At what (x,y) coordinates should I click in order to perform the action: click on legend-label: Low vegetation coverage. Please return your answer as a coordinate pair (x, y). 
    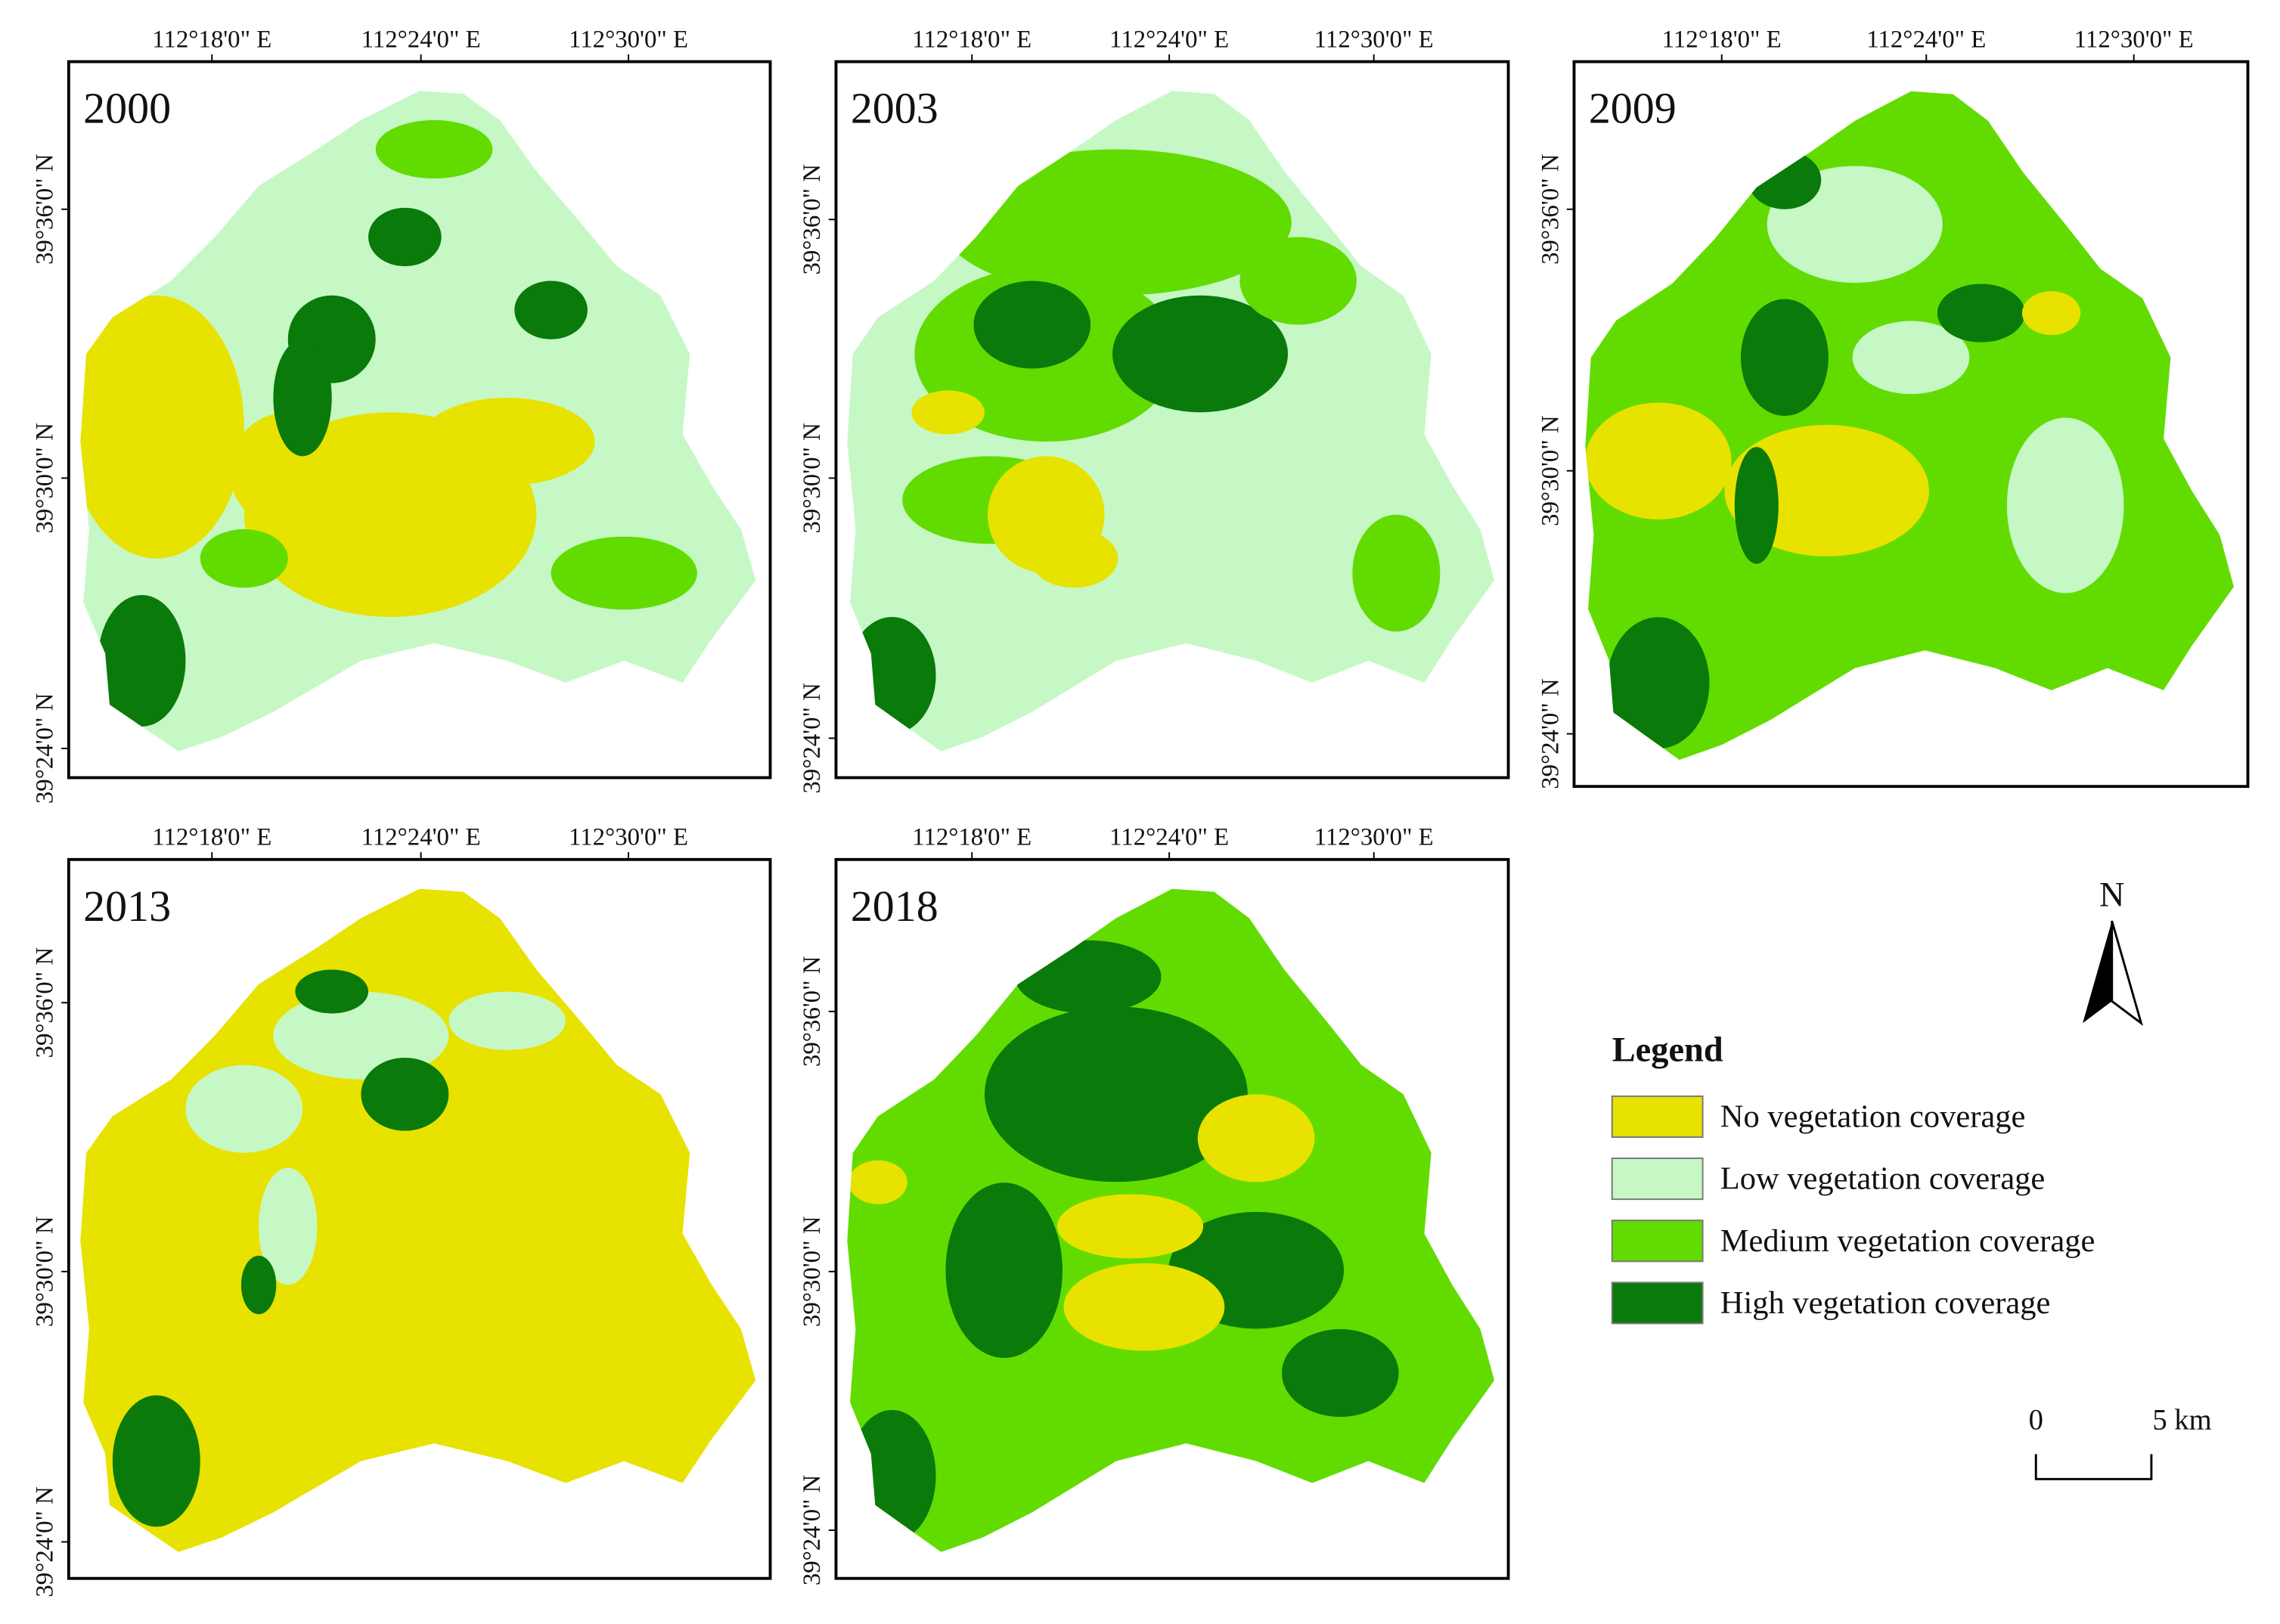
    Looking at the image, I should click on (1883, 1179).